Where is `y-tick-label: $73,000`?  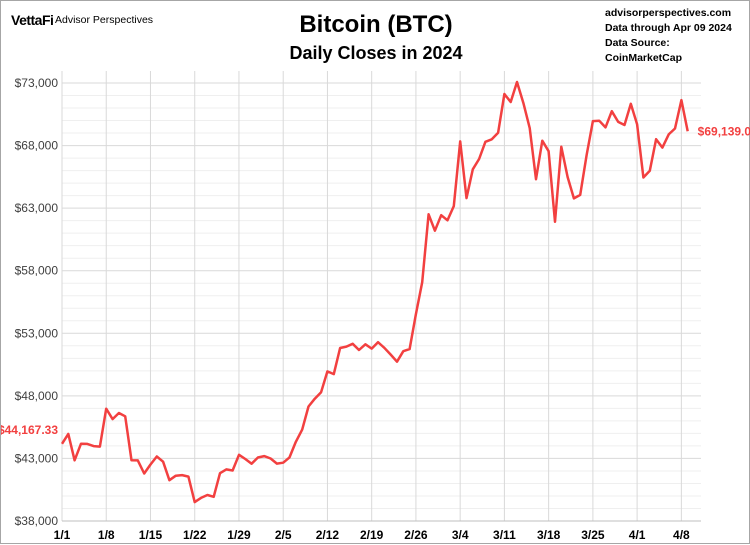
y-tick-label: $73,000 is located at coordinates (37, 83).